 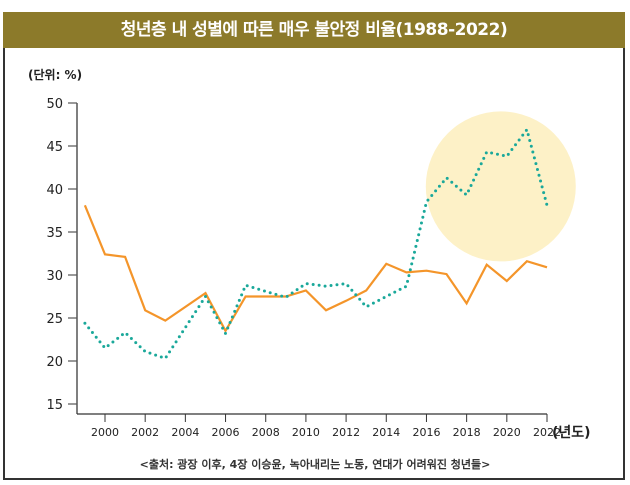 What do you see at coordinates (54, 276) in the screenshot?
I see `y-tick-label: 30` at bounding box center [54, 276].